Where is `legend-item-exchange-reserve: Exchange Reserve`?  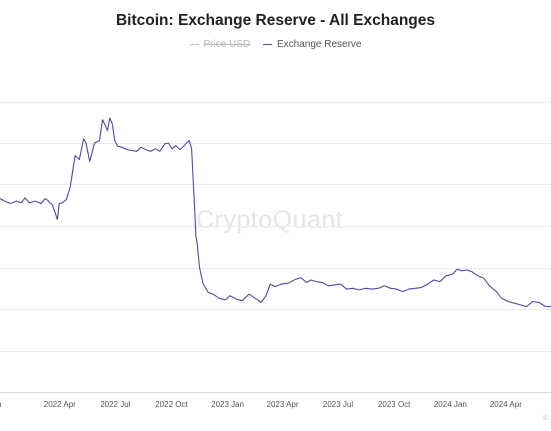
legend-item-exchange-reserve: Exchange Reserve is located at coordinates (312, 44).